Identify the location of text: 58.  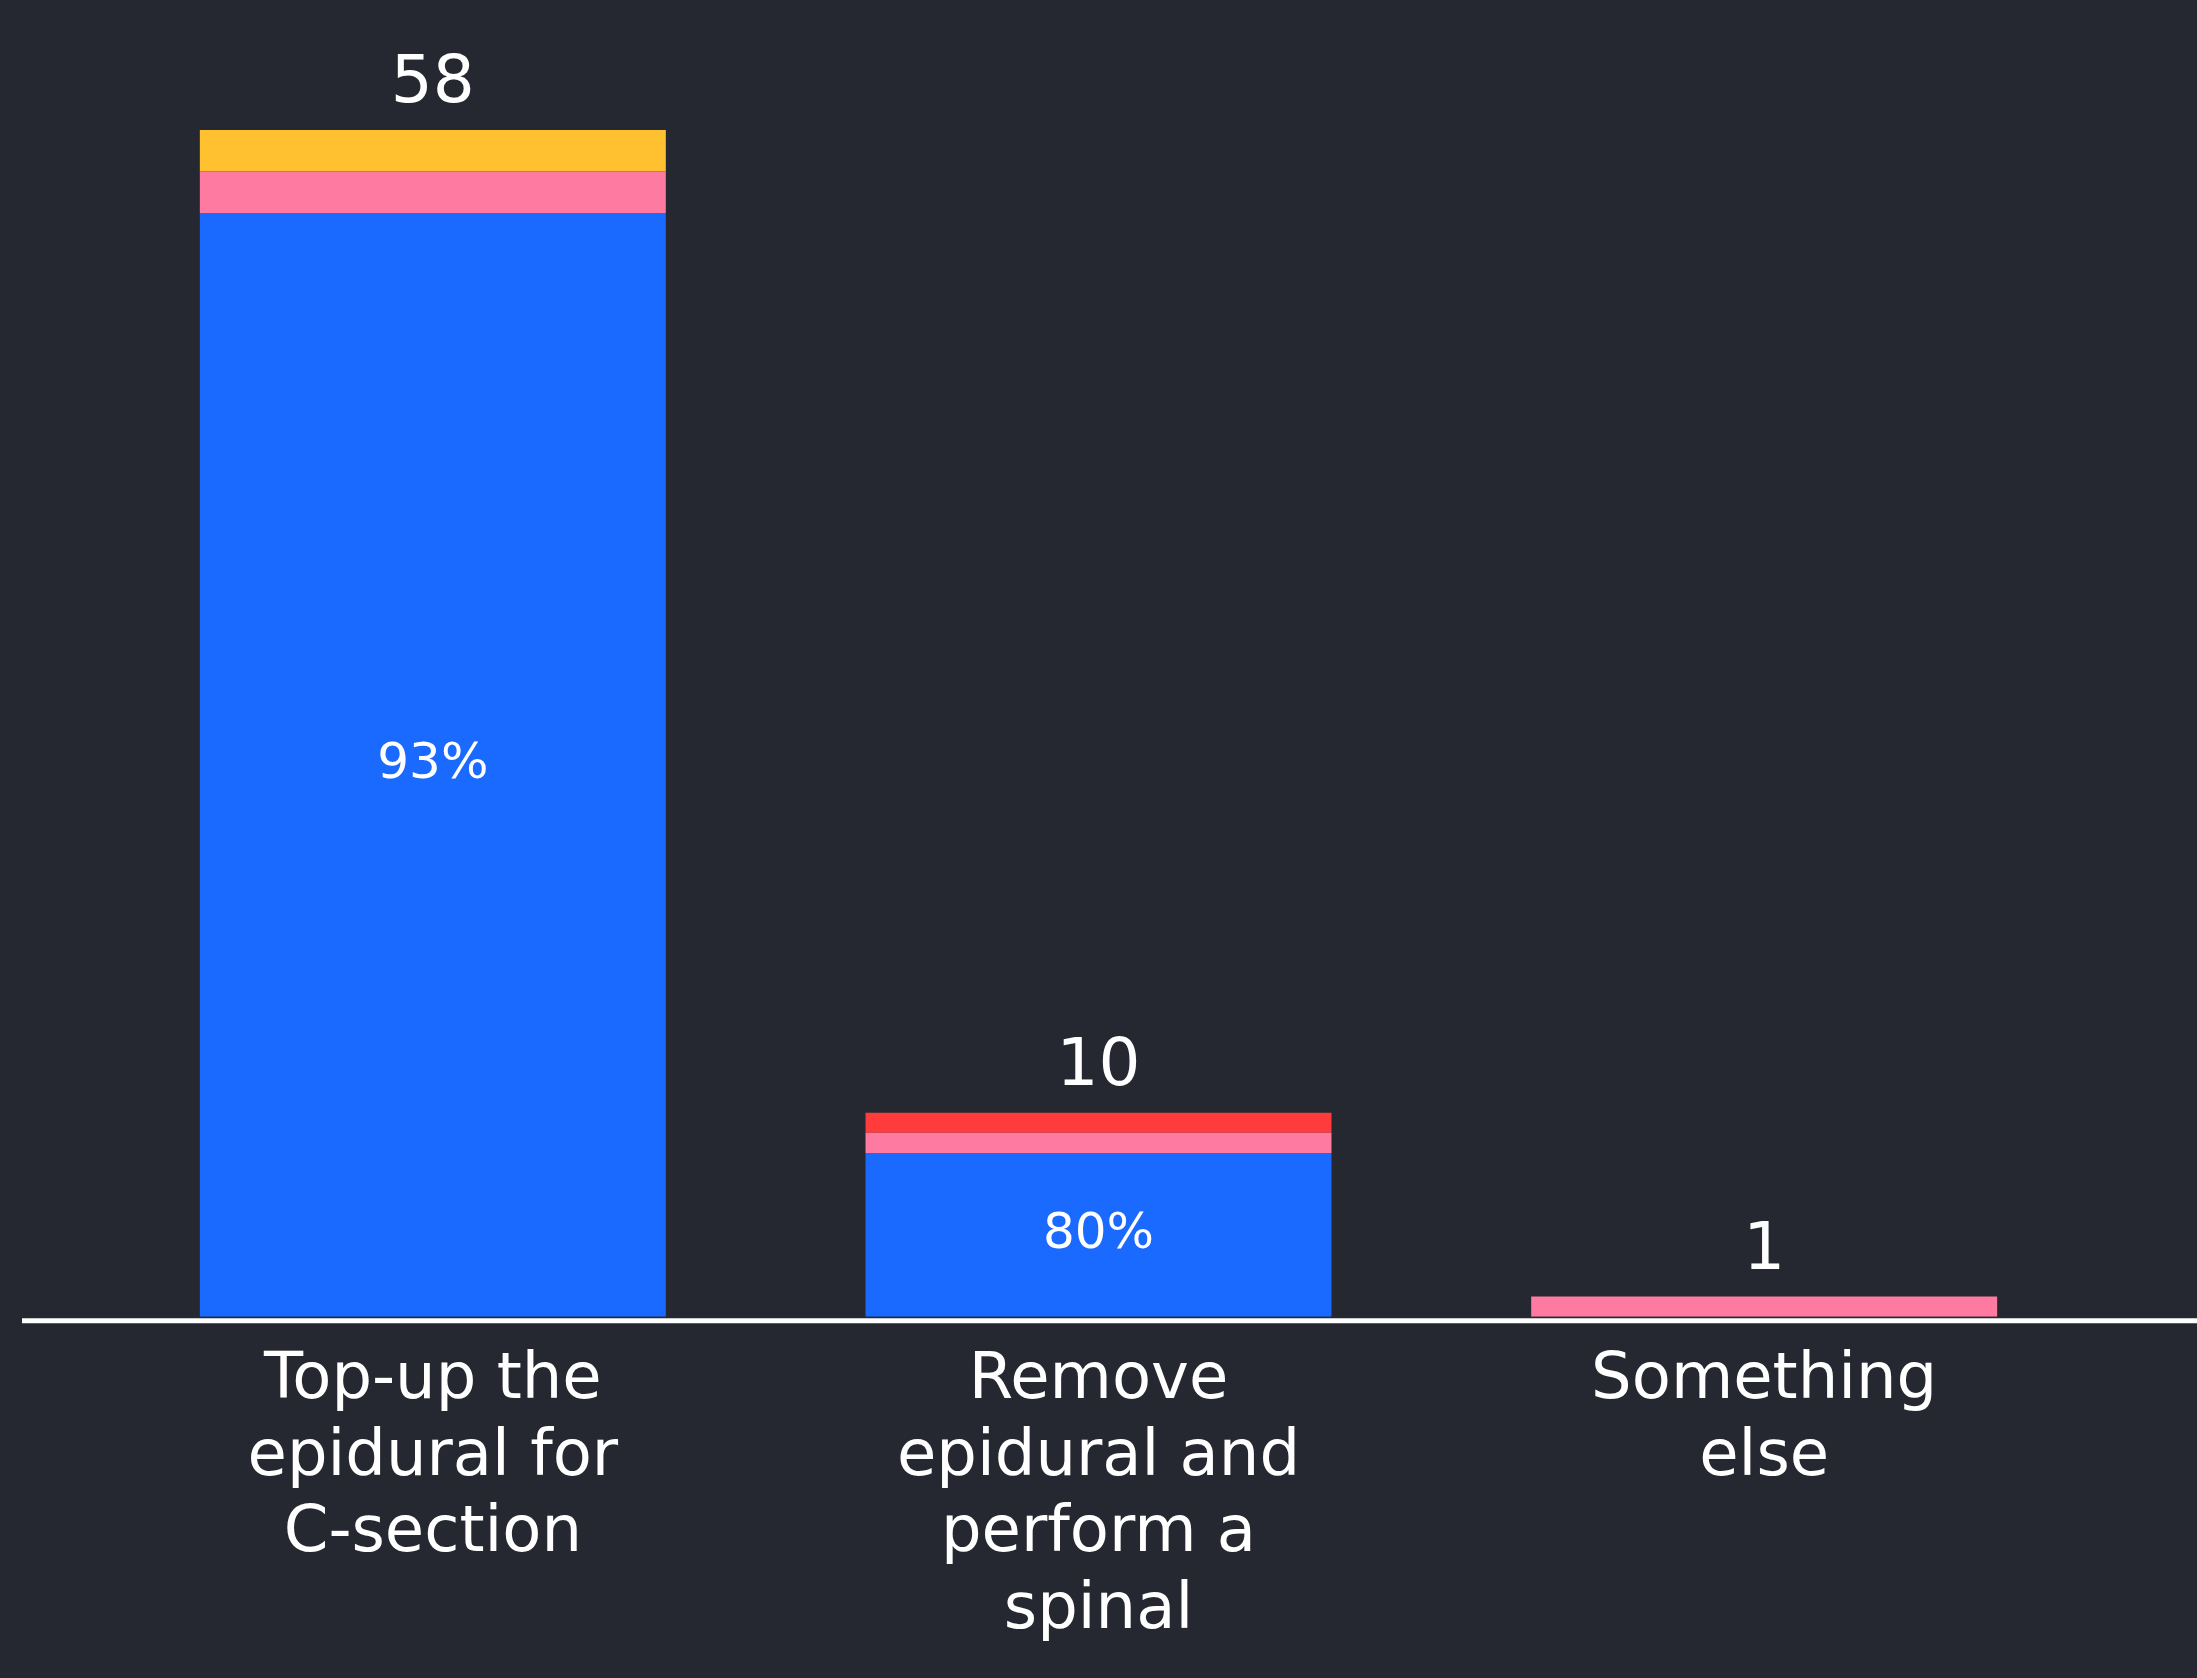
(432, 80).